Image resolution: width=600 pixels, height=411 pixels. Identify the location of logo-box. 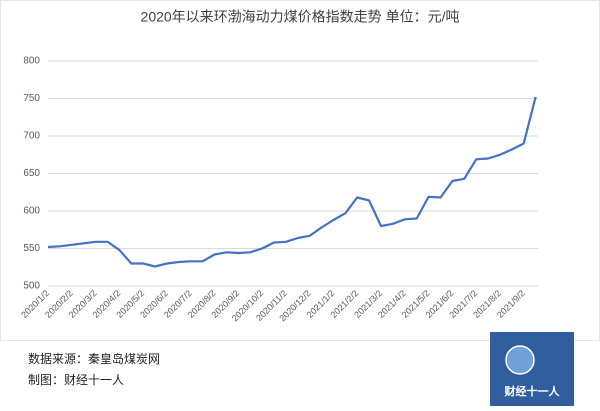
(532, 369).